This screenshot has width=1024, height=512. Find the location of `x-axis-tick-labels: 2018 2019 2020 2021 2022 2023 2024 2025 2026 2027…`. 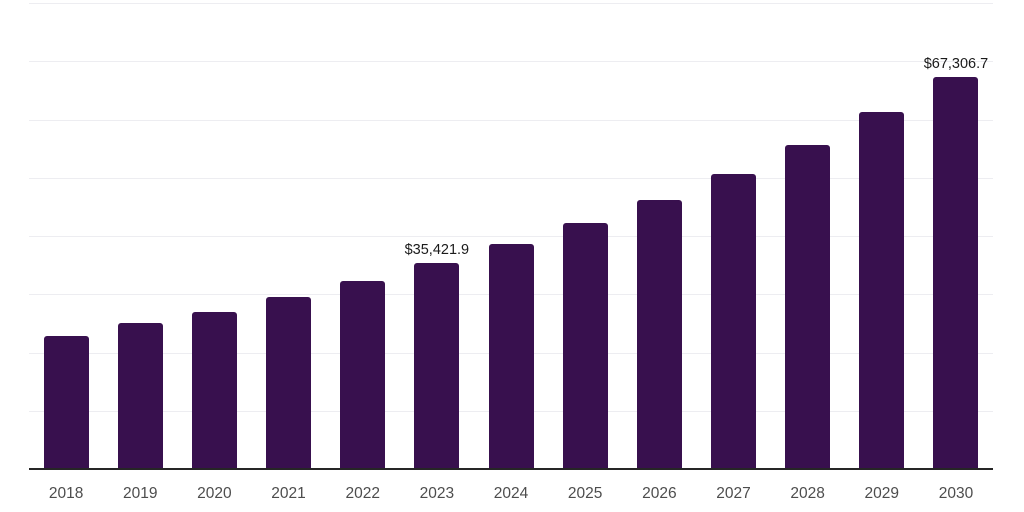

x-axis-tick-labels: 2018 2019 2020 2021 2022 2023 2024 2025 2026 2027… is located at coordinates (511, 494).